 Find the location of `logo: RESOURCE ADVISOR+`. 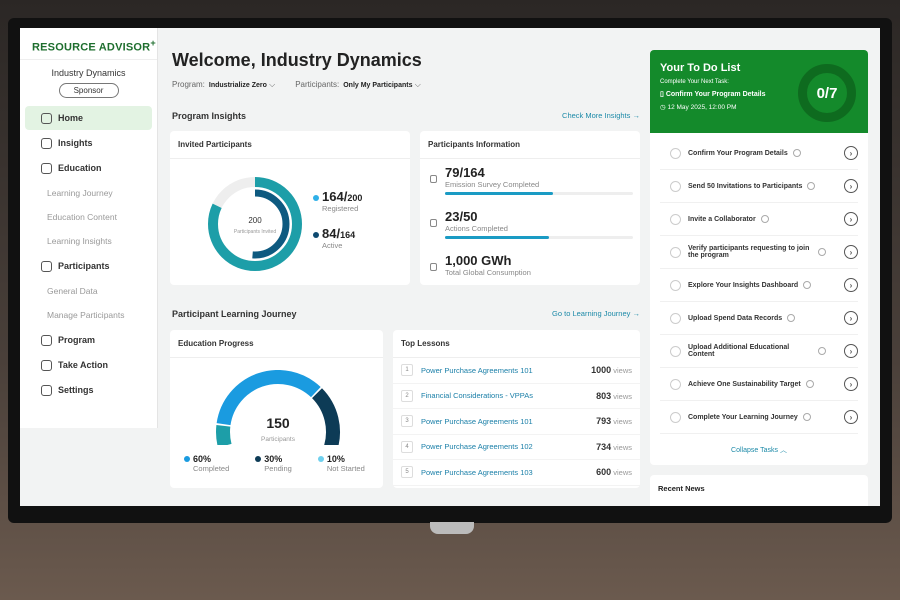

logo: RESOURCE ADVISOR+ is located at coordinates (88, 44).